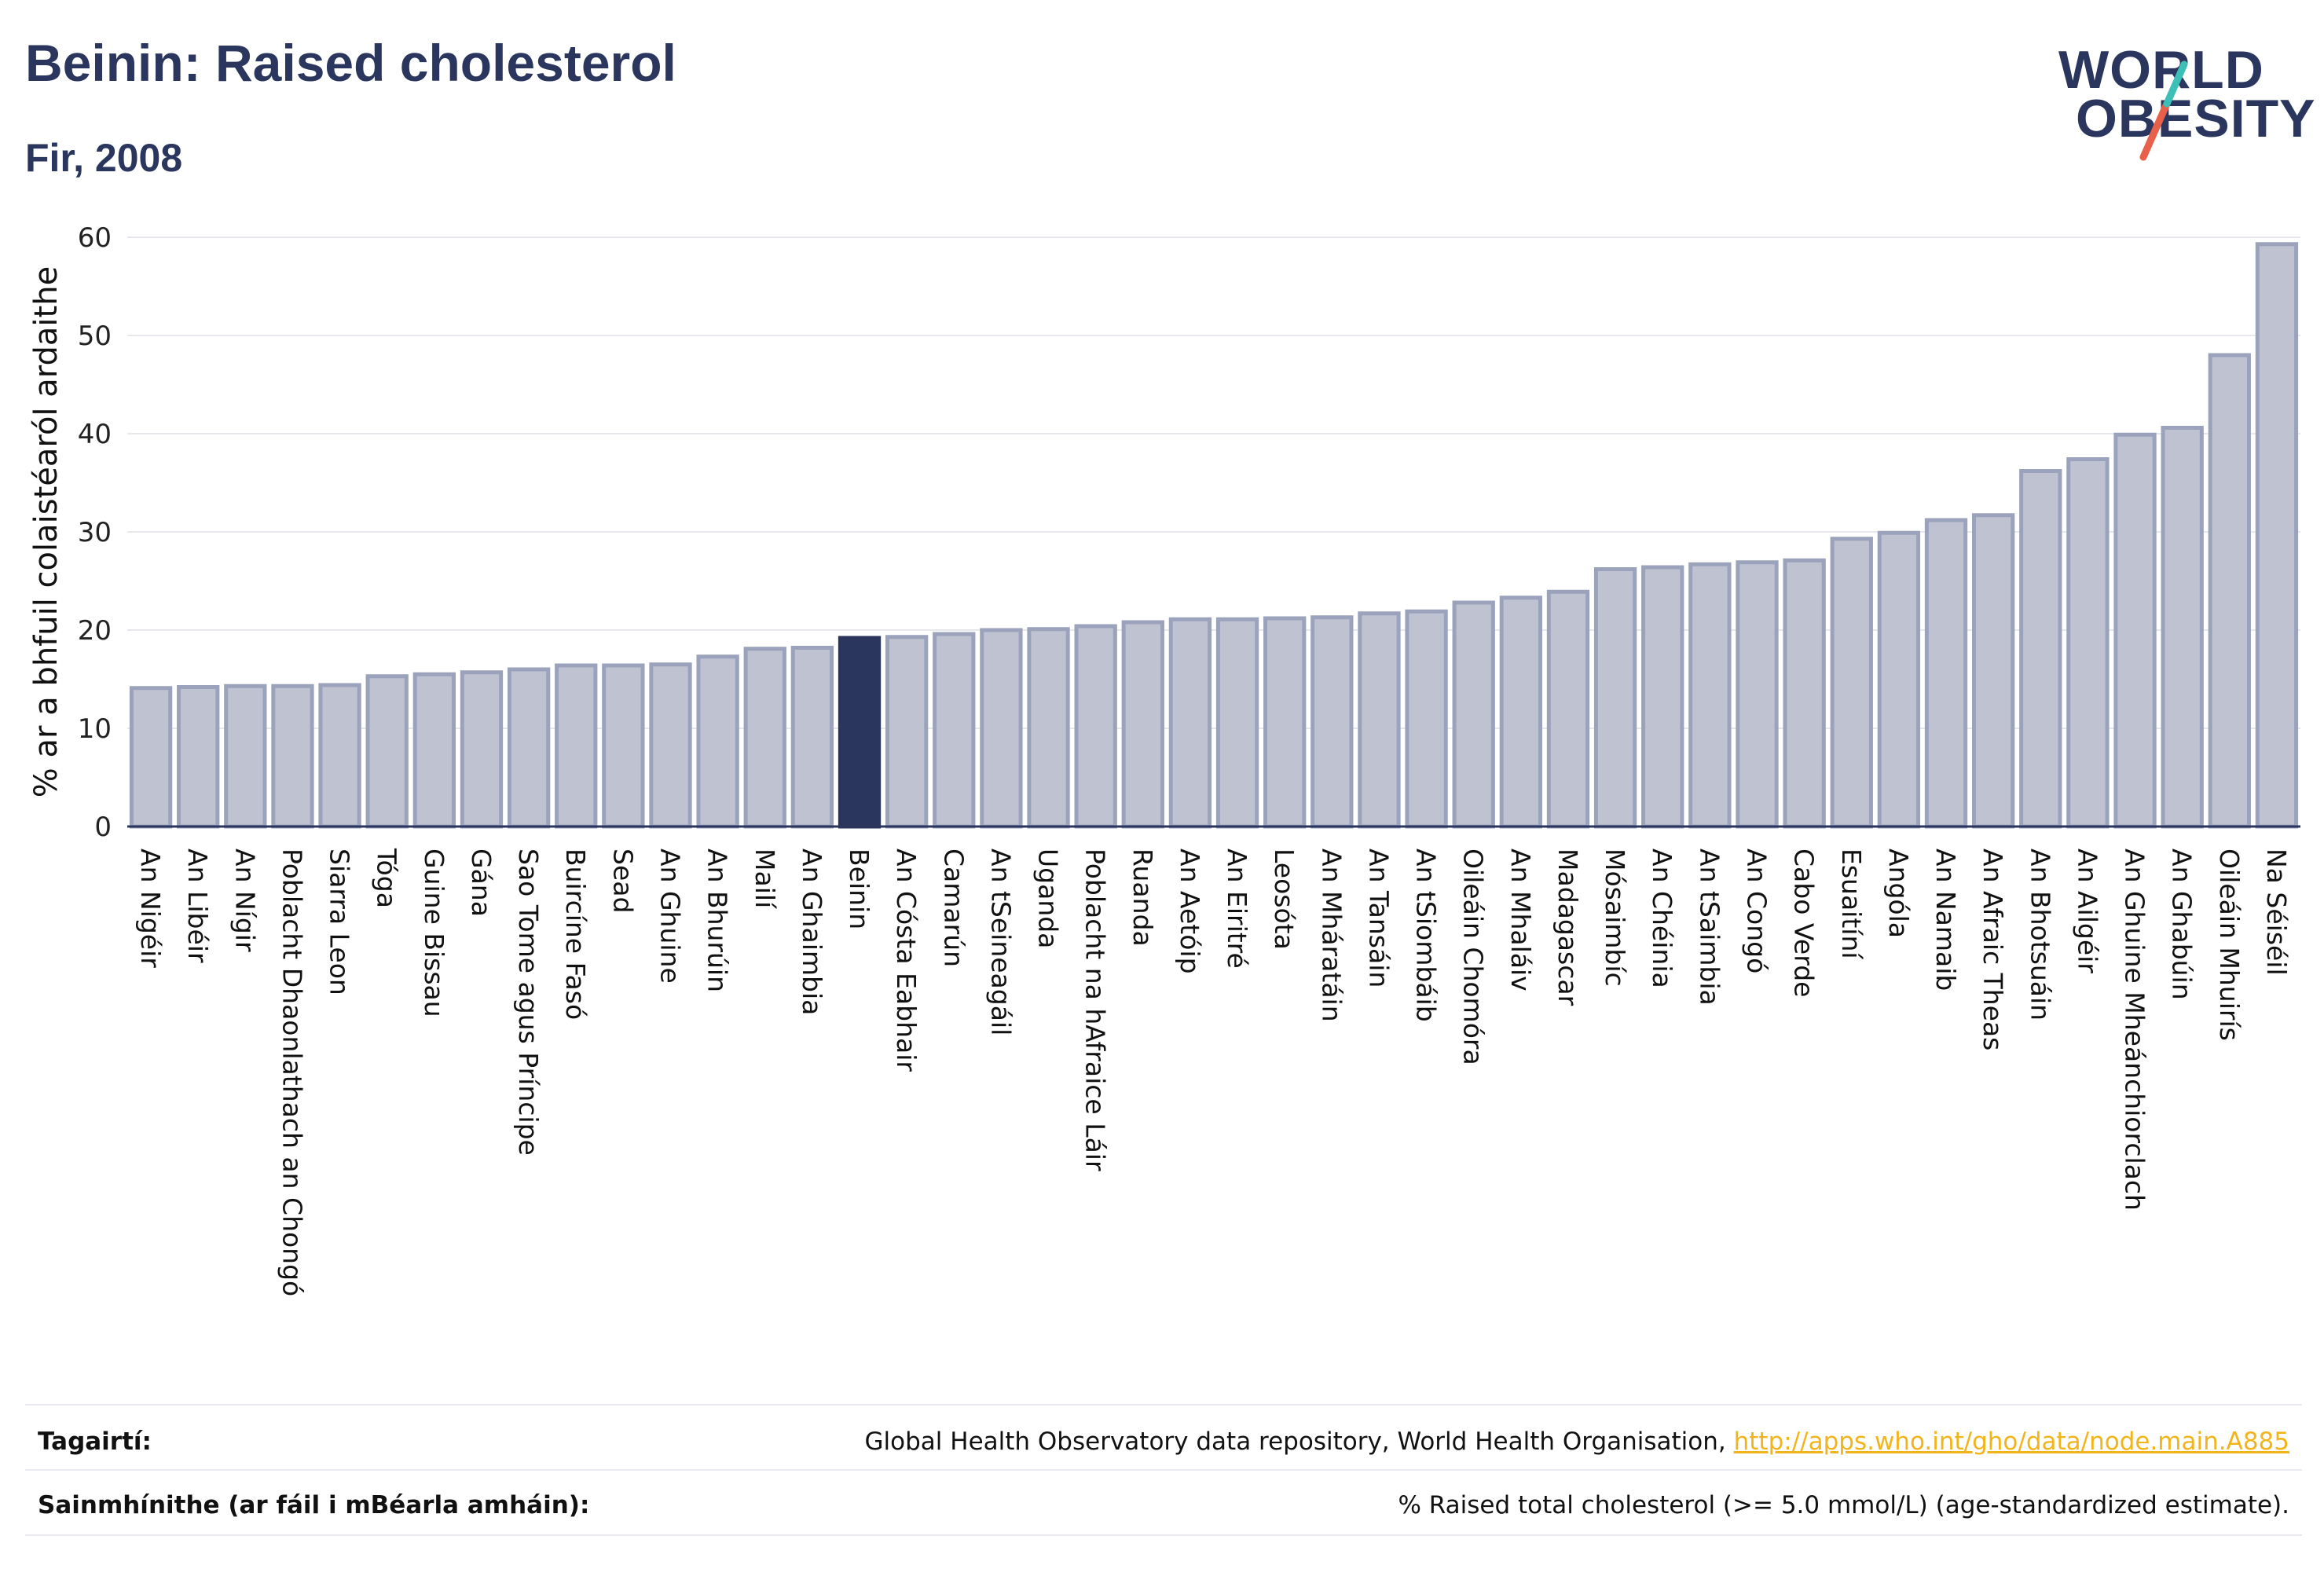  Describe the element at coordinates (46, 531) in the screenshot. I see `y-axis-label: % ar a bhfuil colaistéaról ardaithe` at that location.